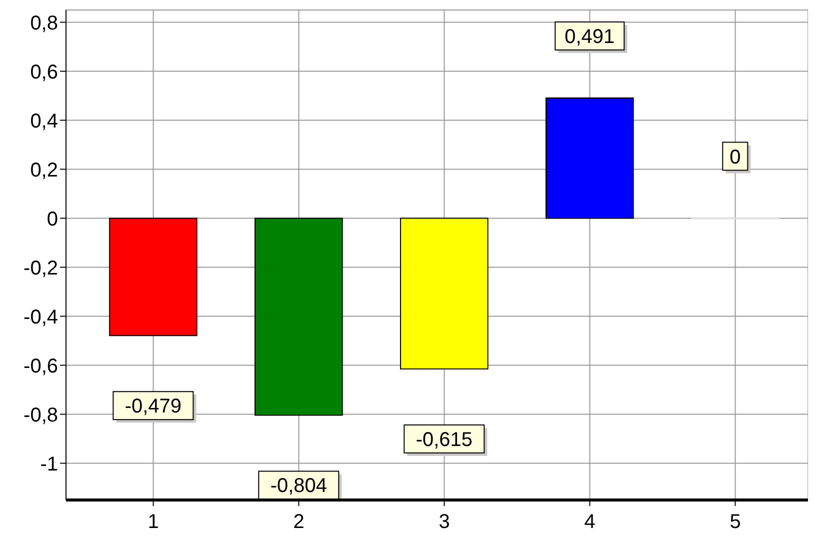  Describe the element at coordinates (298, 522) in the screenshot. I see `x-tick-label: 2` at that location.